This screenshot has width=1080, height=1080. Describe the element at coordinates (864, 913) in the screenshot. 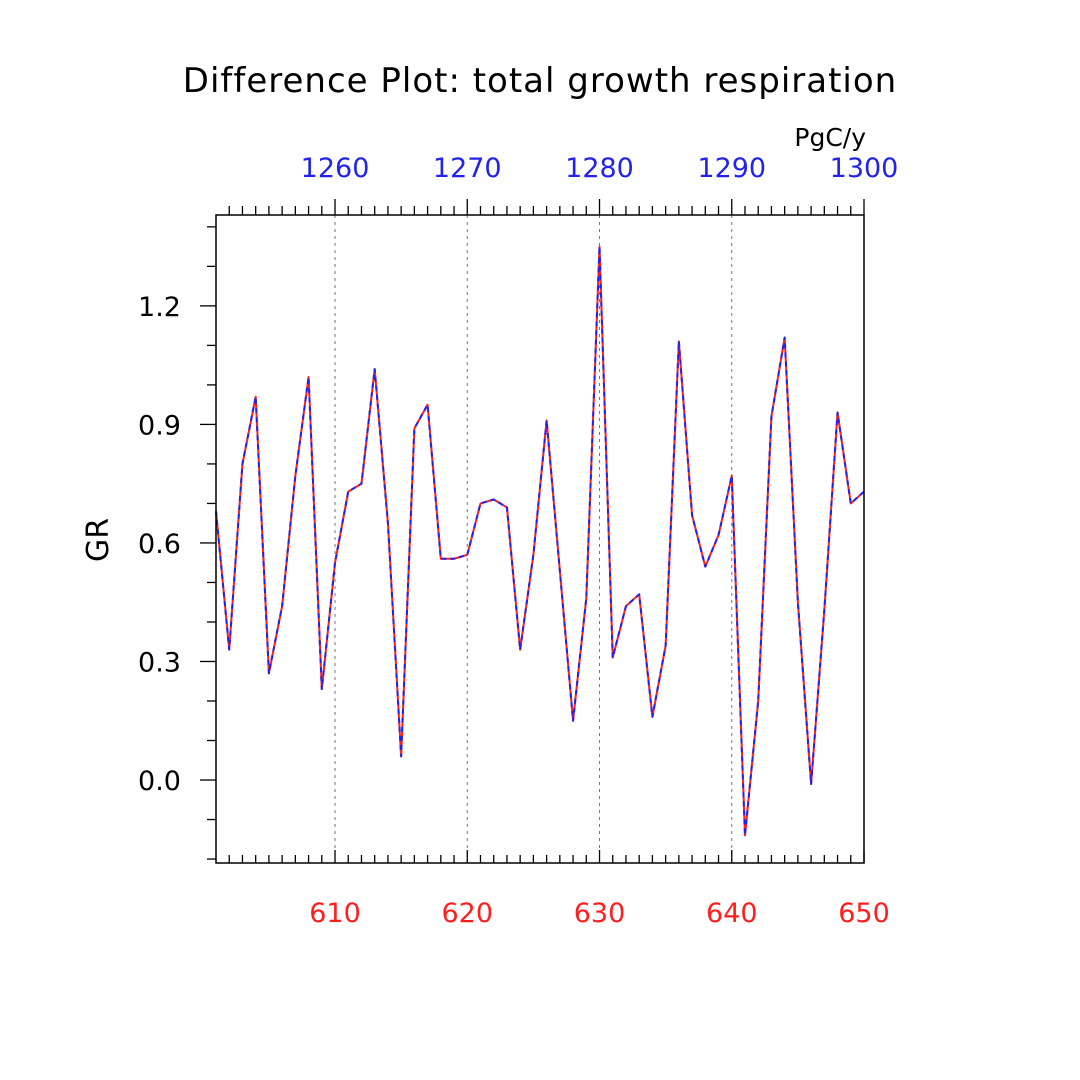

I see `bottom-tick-label: 650` at that location.